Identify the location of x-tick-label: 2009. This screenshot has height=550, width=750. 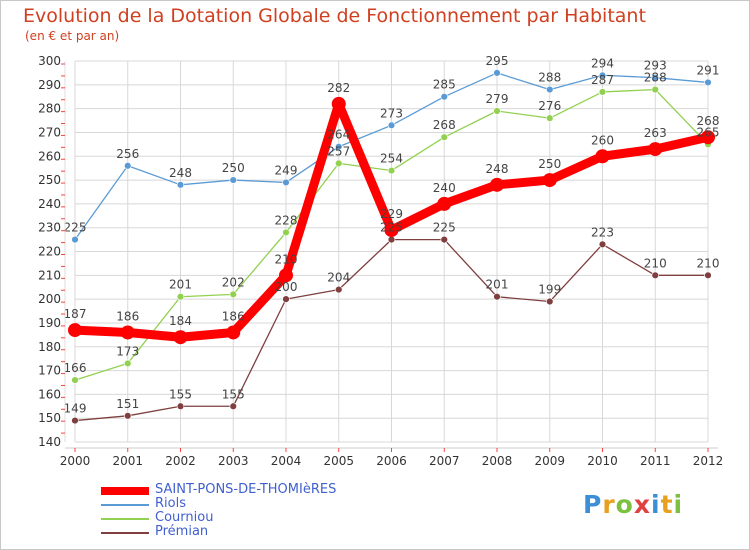
(549, 461).